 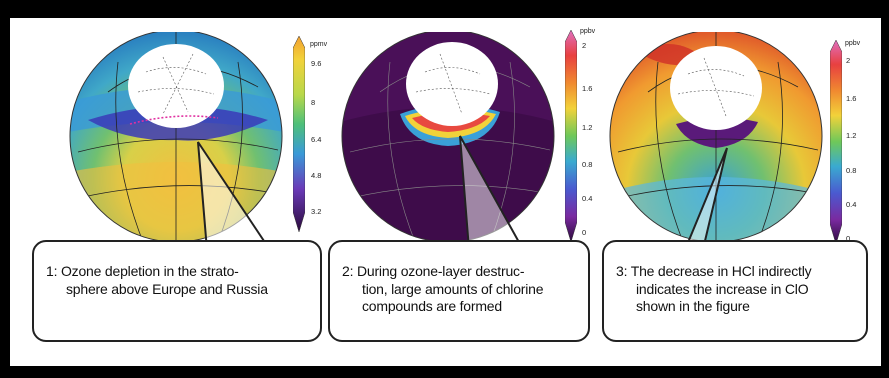 What do you see at coordinates (453, 288) in the screenshot?
I see `caption-line: tion, large amounts of chlorine` at bounding box center [453, 288].